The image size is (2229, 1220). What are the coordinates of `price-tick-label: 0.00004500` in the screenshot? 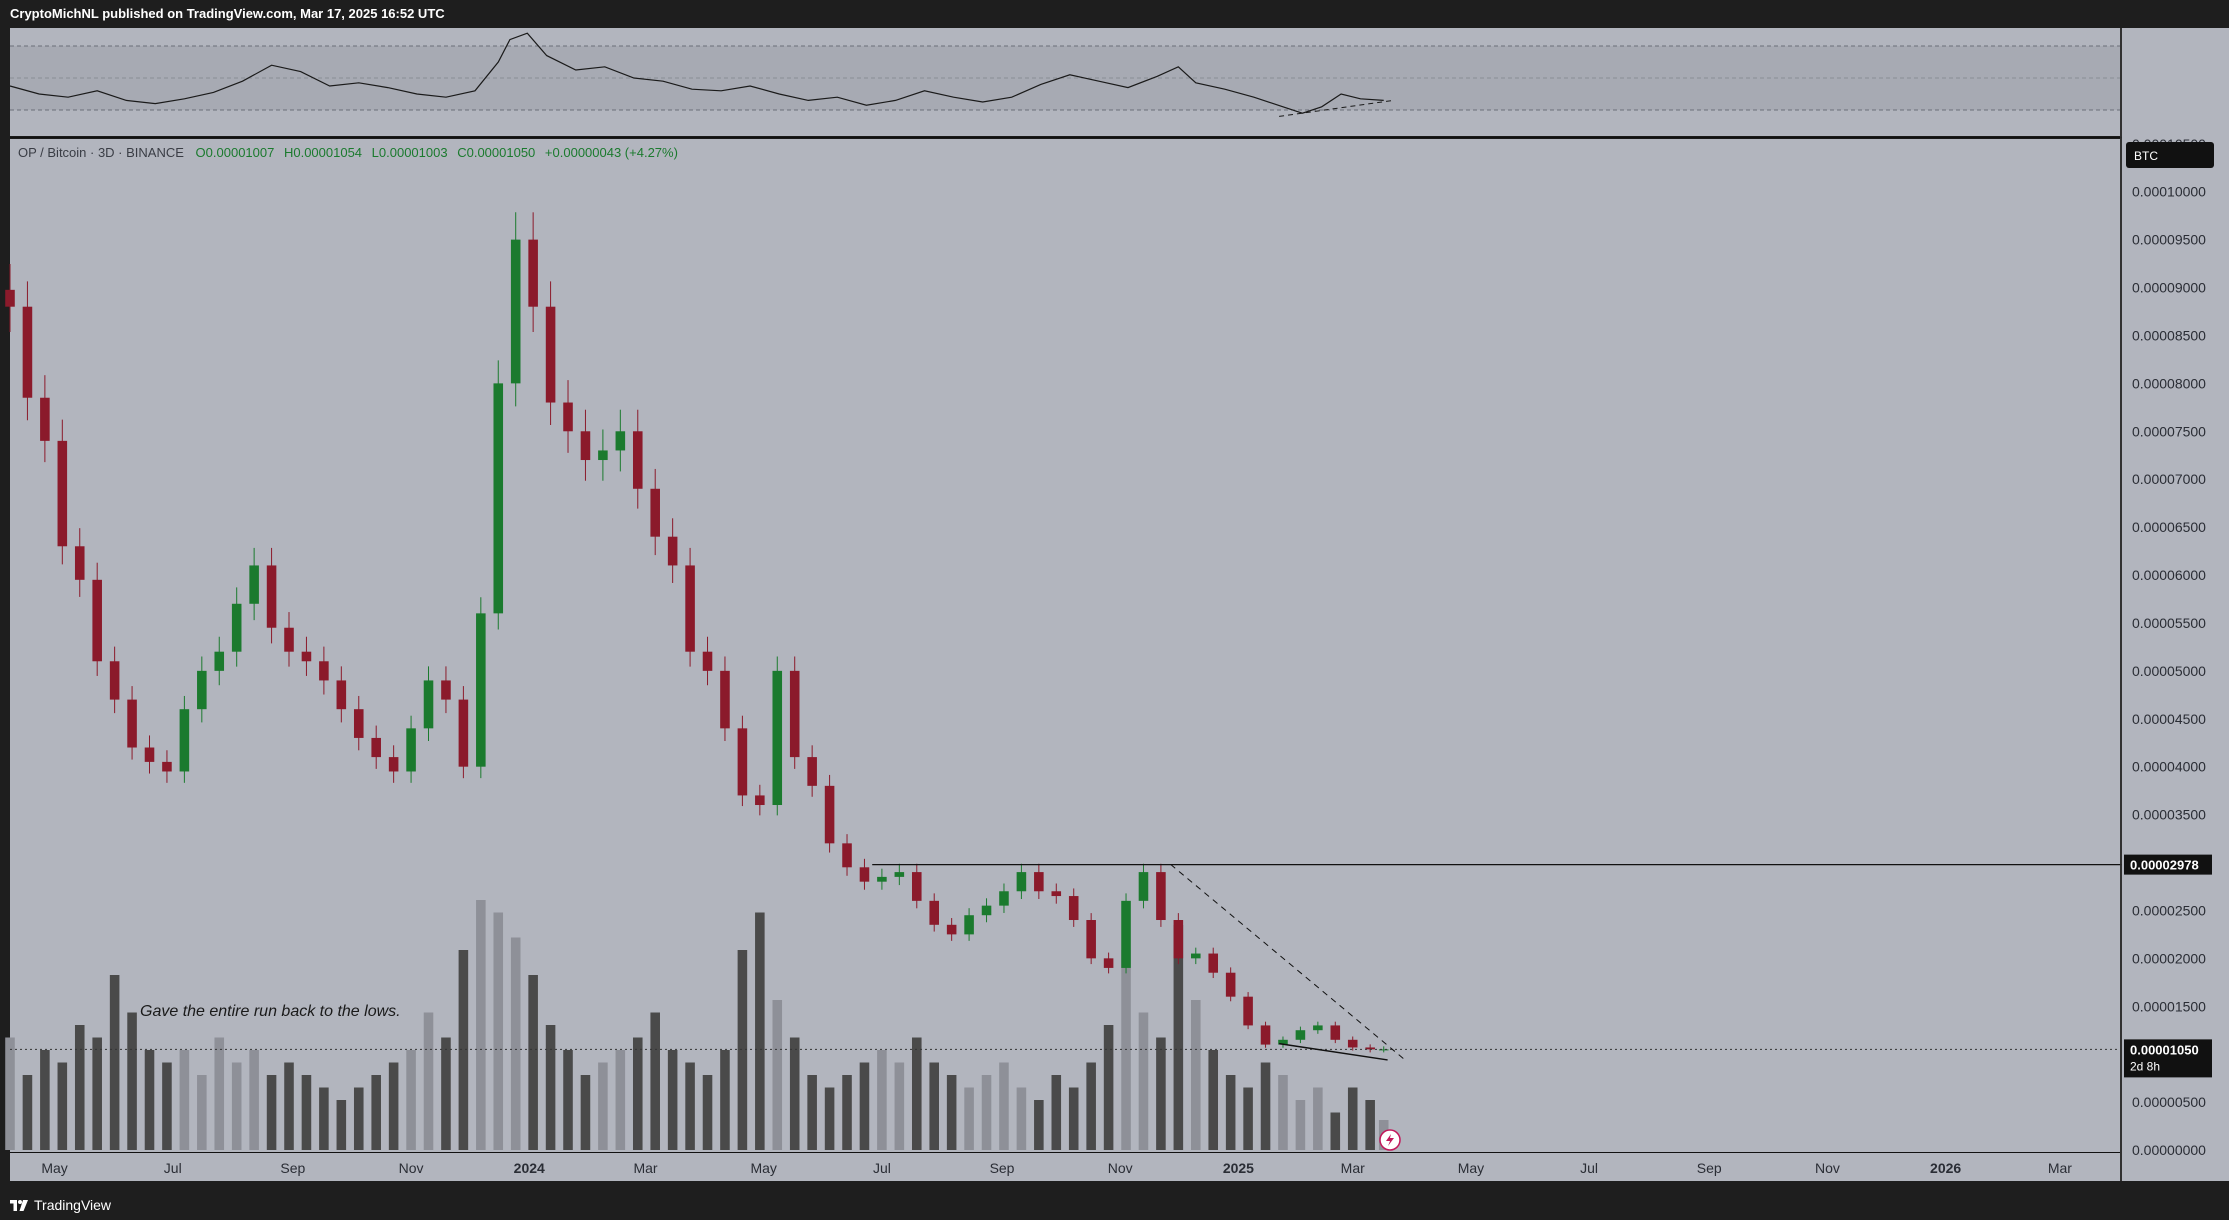 It's located at (2169, 719).